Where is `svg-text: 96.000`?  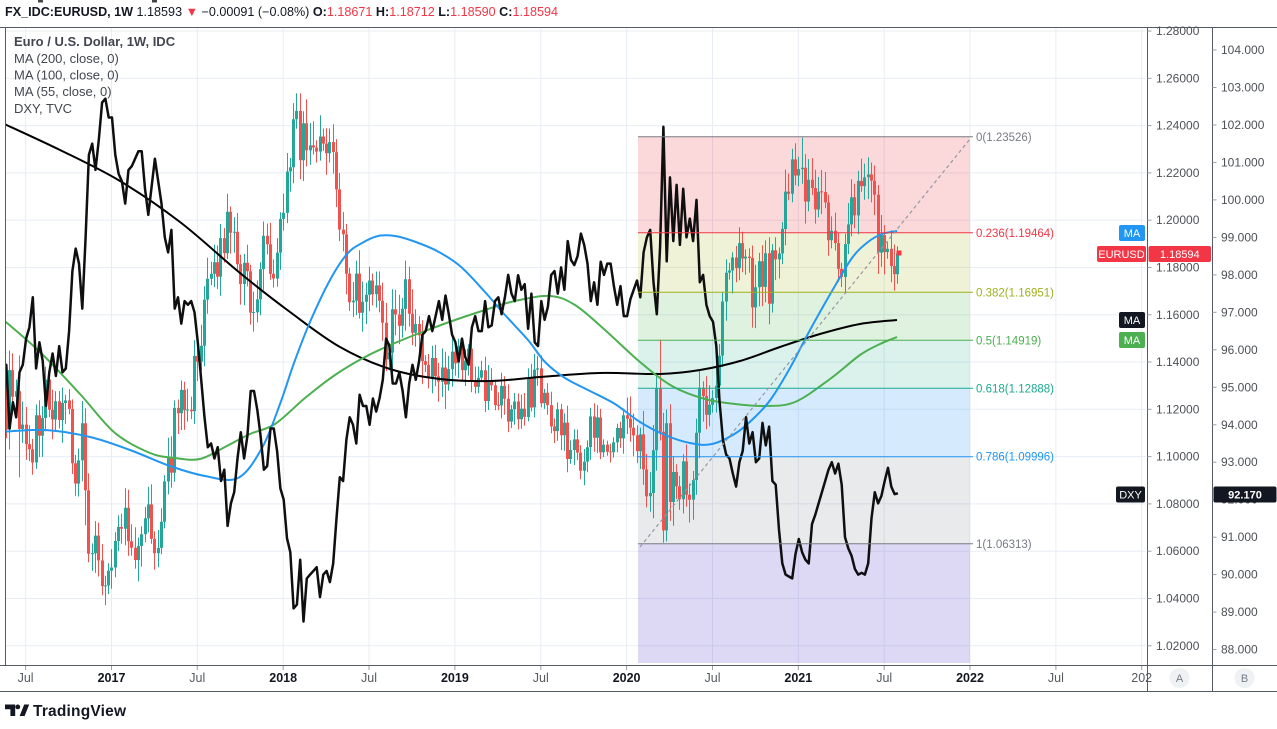
svg-text: 96.000 is located at coordinates (1239, 350).